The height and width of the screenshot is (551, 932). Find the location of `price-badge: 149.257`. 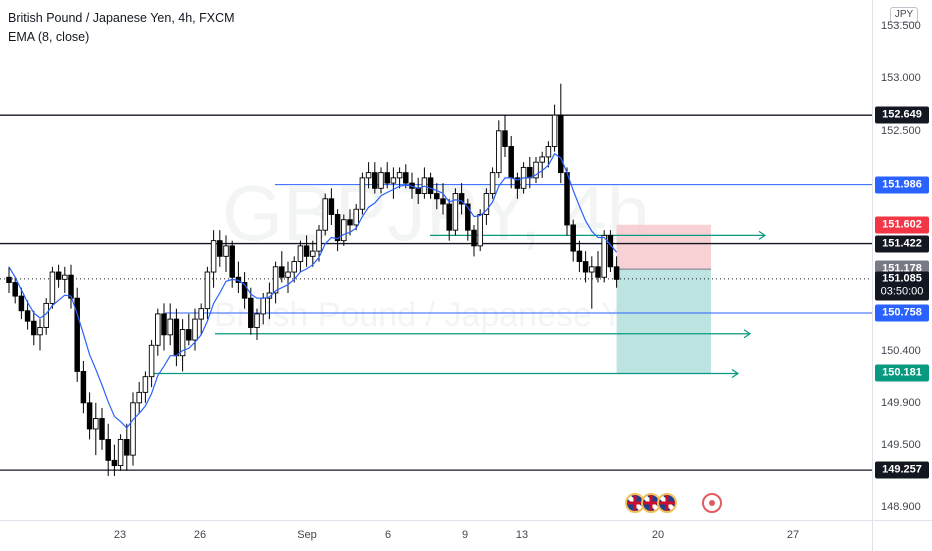

price-badge: 149.257 is located at coordinates (902, 470).